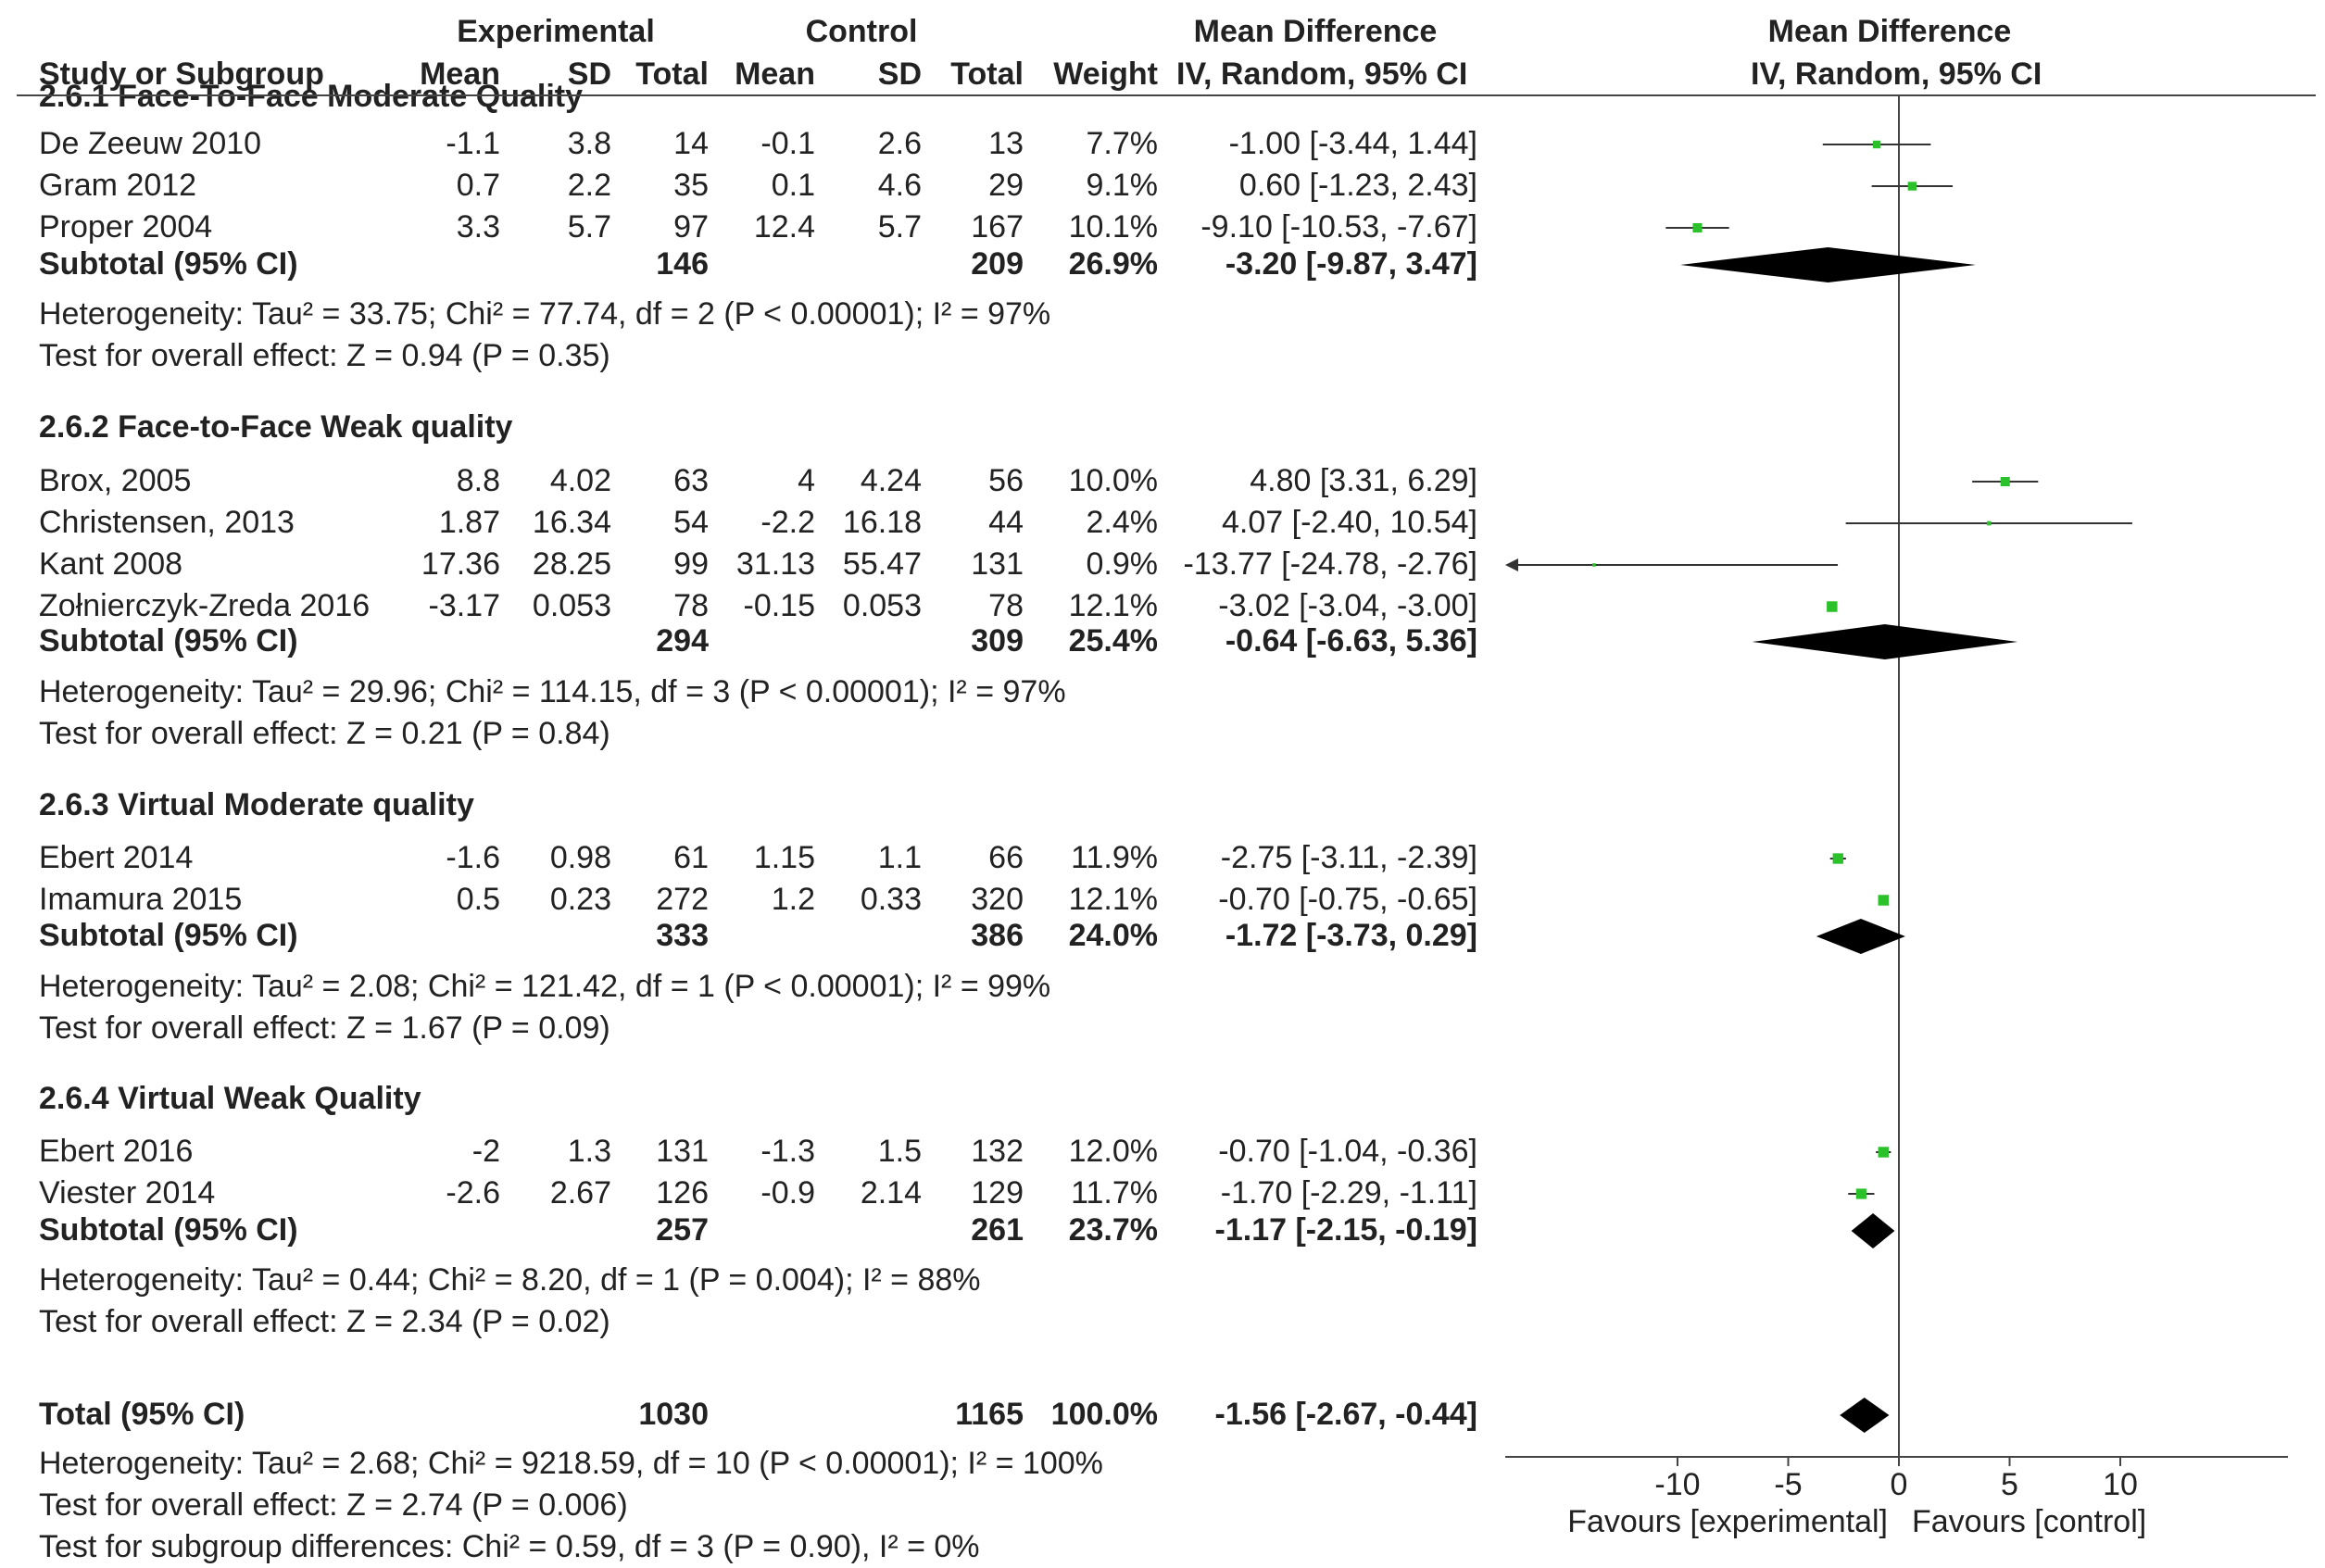  What do you see at coordinates (891, 481) in the screenshot?
I see `study-c-sd: 4.24` at bounding box center [891, 481].